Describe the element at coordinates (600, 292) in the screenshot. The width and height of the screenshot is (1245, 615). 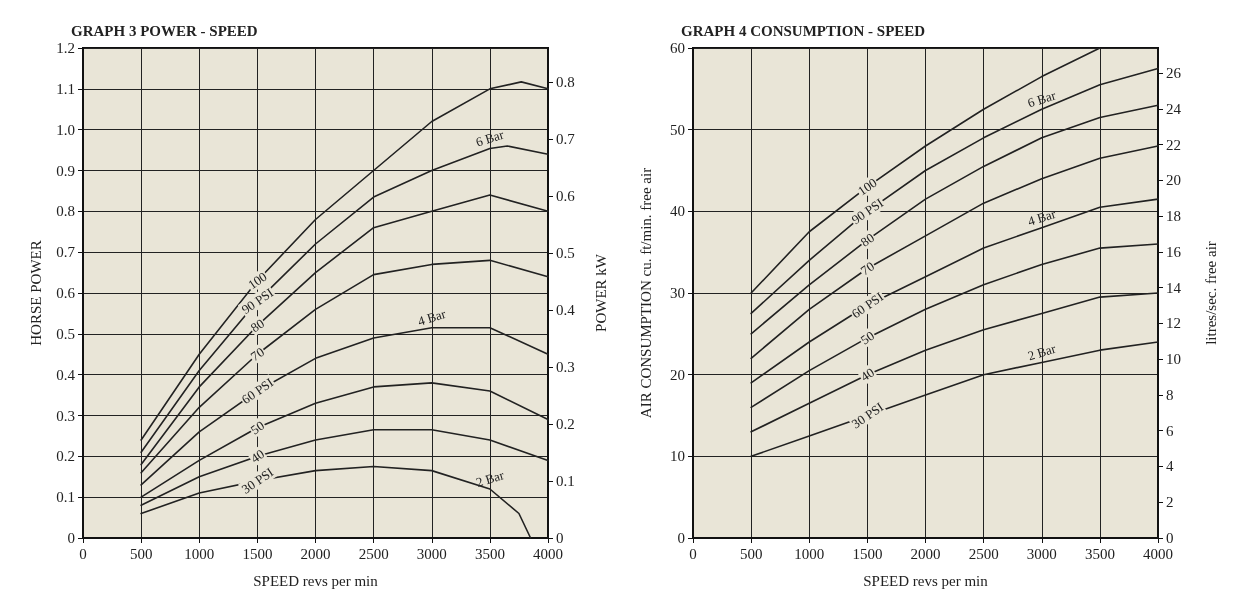
I see `y2-axis-title: POWER kW` at that location.